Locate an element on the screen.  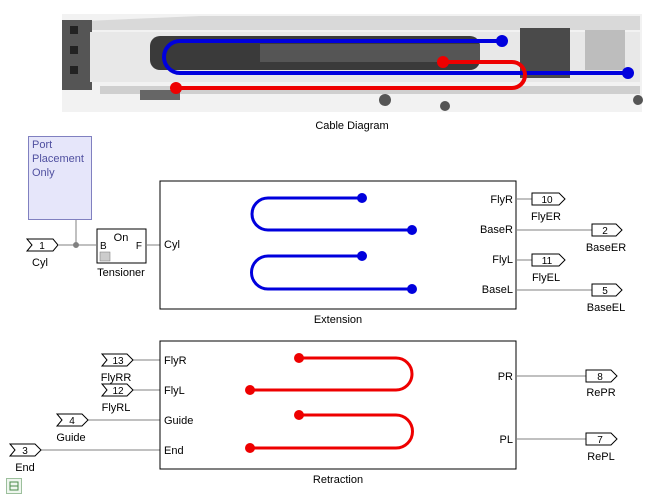
svg-text: 3 is located at coordinates (25, 451).